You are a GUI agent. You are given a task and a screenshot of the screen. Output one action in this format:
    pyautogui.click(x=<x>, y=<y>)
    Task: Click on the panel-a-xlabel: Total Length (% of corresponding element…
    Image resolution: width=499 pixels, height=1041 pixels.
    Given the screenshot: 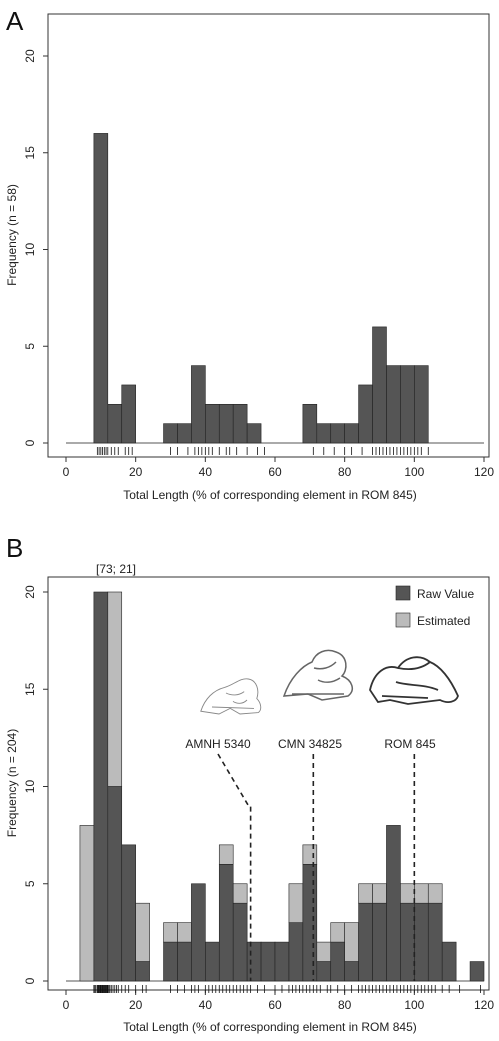 What is the action you would take?
    pyautogui.click(x=270, y=495)
    